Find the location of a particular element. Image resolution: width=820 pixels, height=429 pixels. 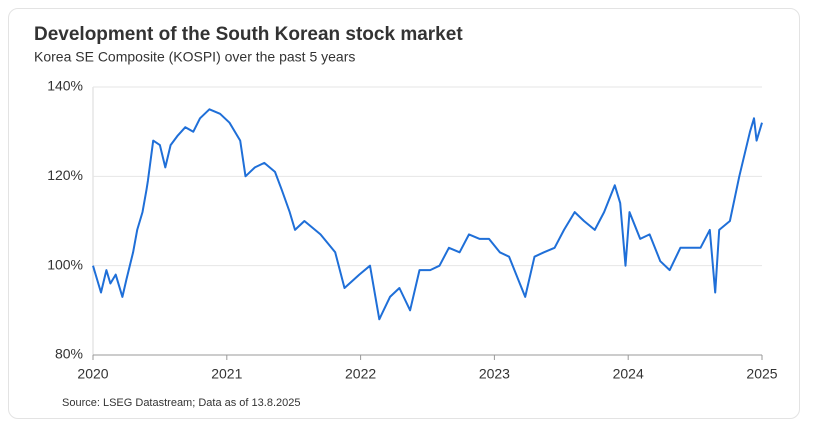

x-tick-label: 2022 is located at coordinates (360, 374).